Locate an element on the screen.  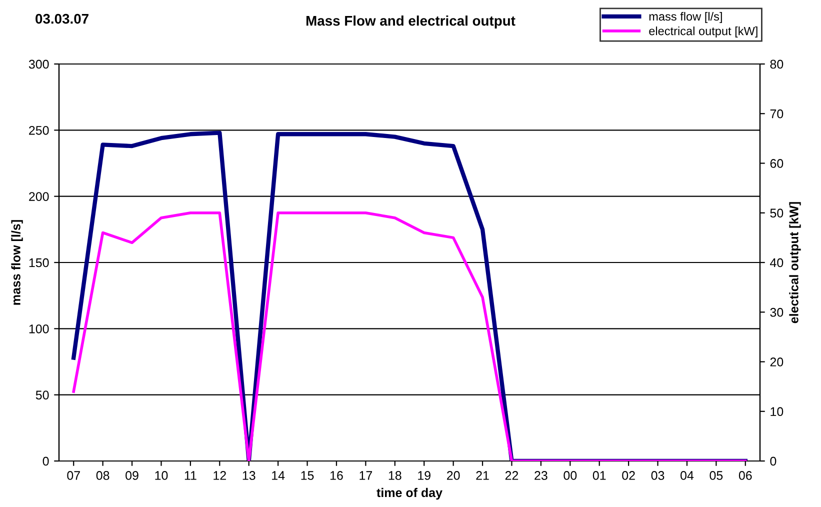
text: 03.03.07 is located at coordinates (62, 19).